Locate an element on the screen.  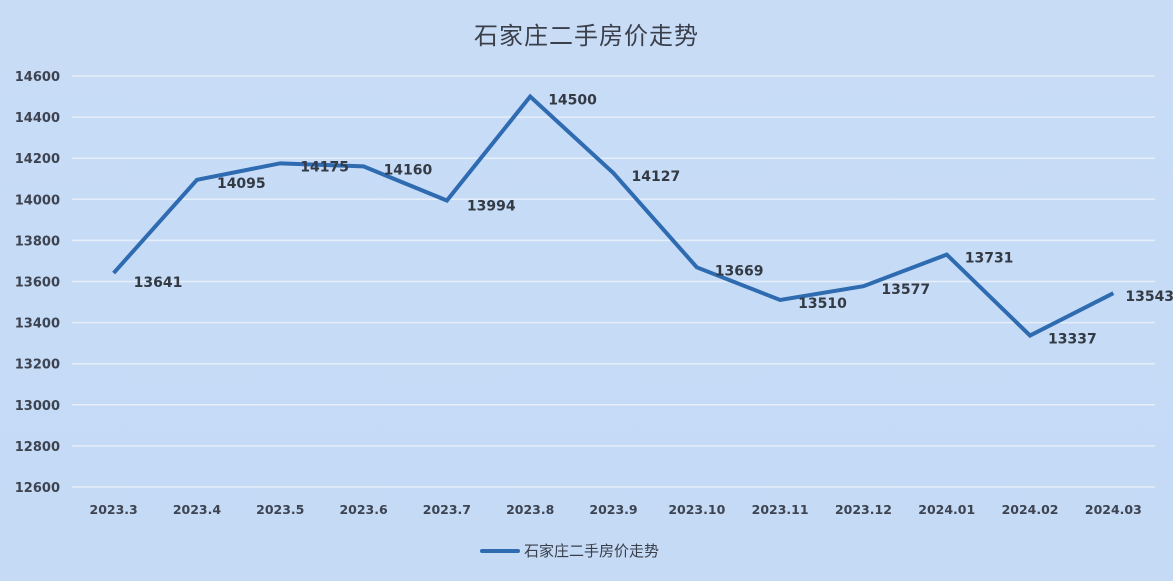
data-label: 13731 is located at coordinates (989, 259).